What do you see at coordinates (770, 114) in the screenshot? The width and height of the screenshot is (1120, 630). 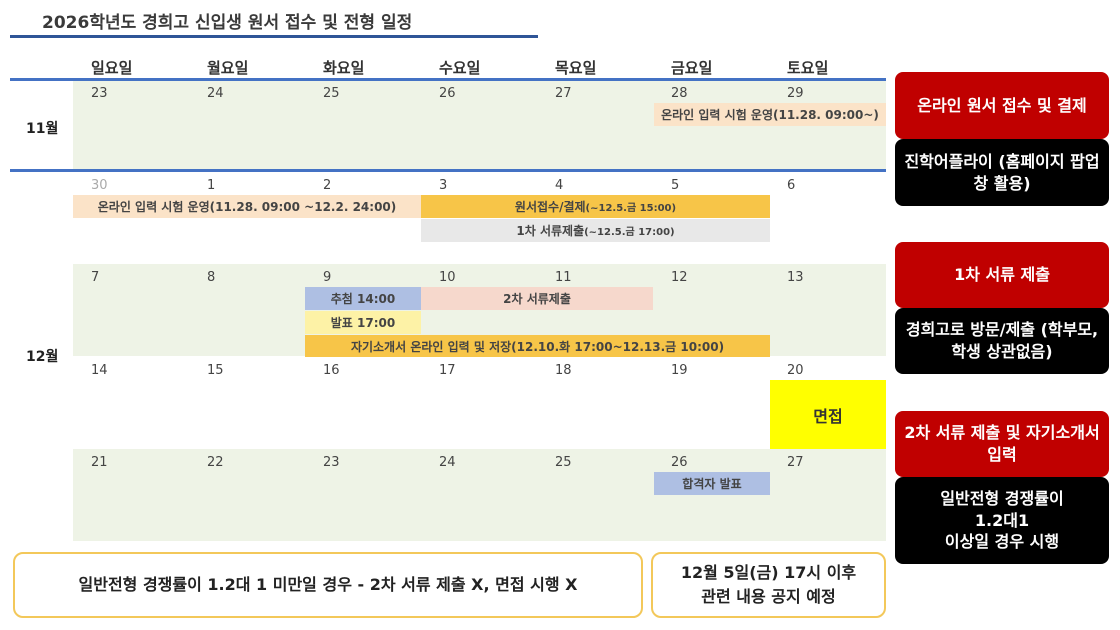 I see `event-online-test-nov: 온라인 입력 시험 운영(11.28. 09:00~)` at bounding box center [770, 114].